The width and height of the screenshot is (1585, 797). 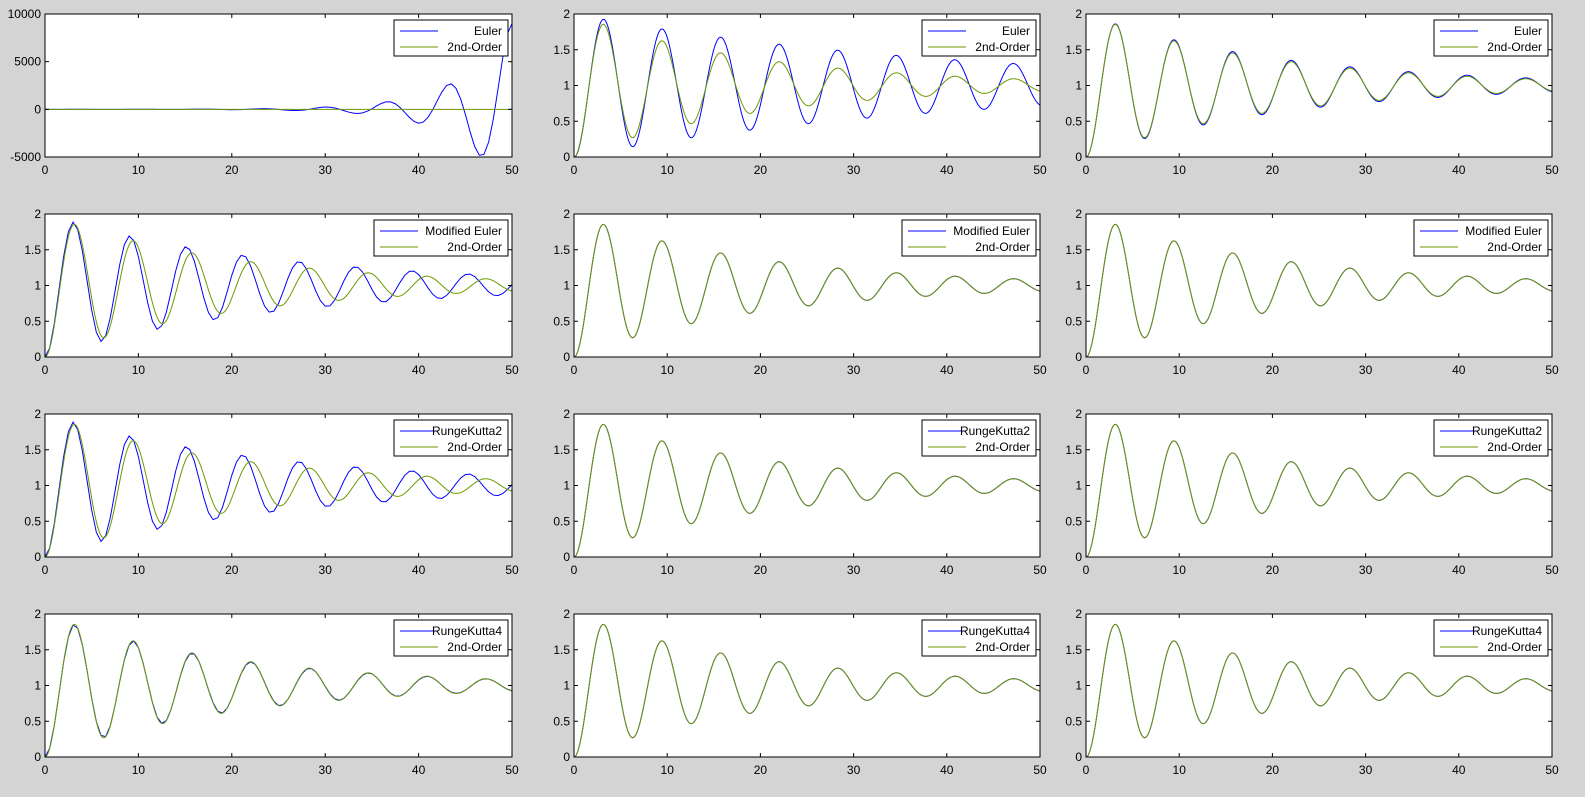 What do you see at coordinates (27, 62) in the screenshot?
I see `y-tick-label: 5000` at bounding box center [27, 62].